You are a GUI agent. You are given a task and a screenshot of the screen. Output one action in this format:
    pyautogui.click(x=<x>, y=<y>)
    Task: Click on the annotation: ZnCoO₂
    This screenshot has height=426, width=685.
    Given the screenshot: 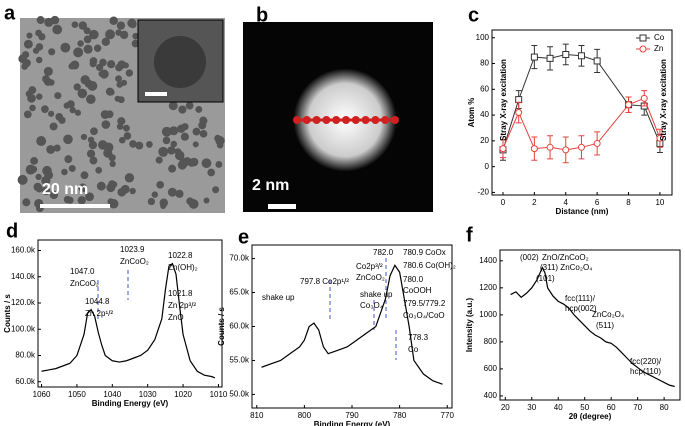 What is the action you would take?
    pyautogui.click(x=370, y=277)
    